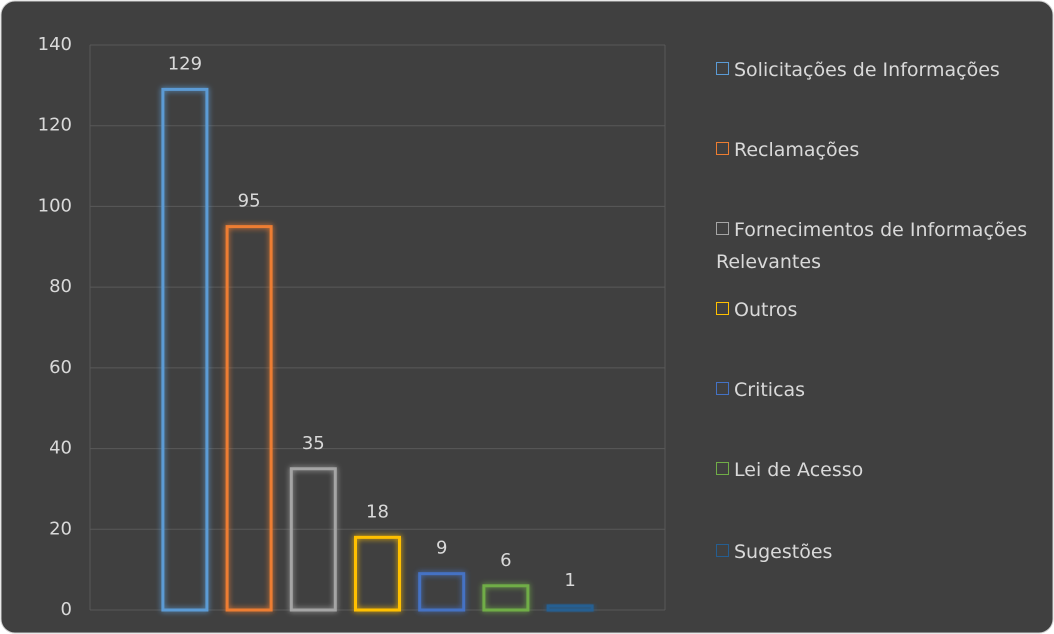 The image size is (1054, 634). Describe the element at coordinates (55, 205) in the screenshot. I see `y-tick-label: 100` at that location.